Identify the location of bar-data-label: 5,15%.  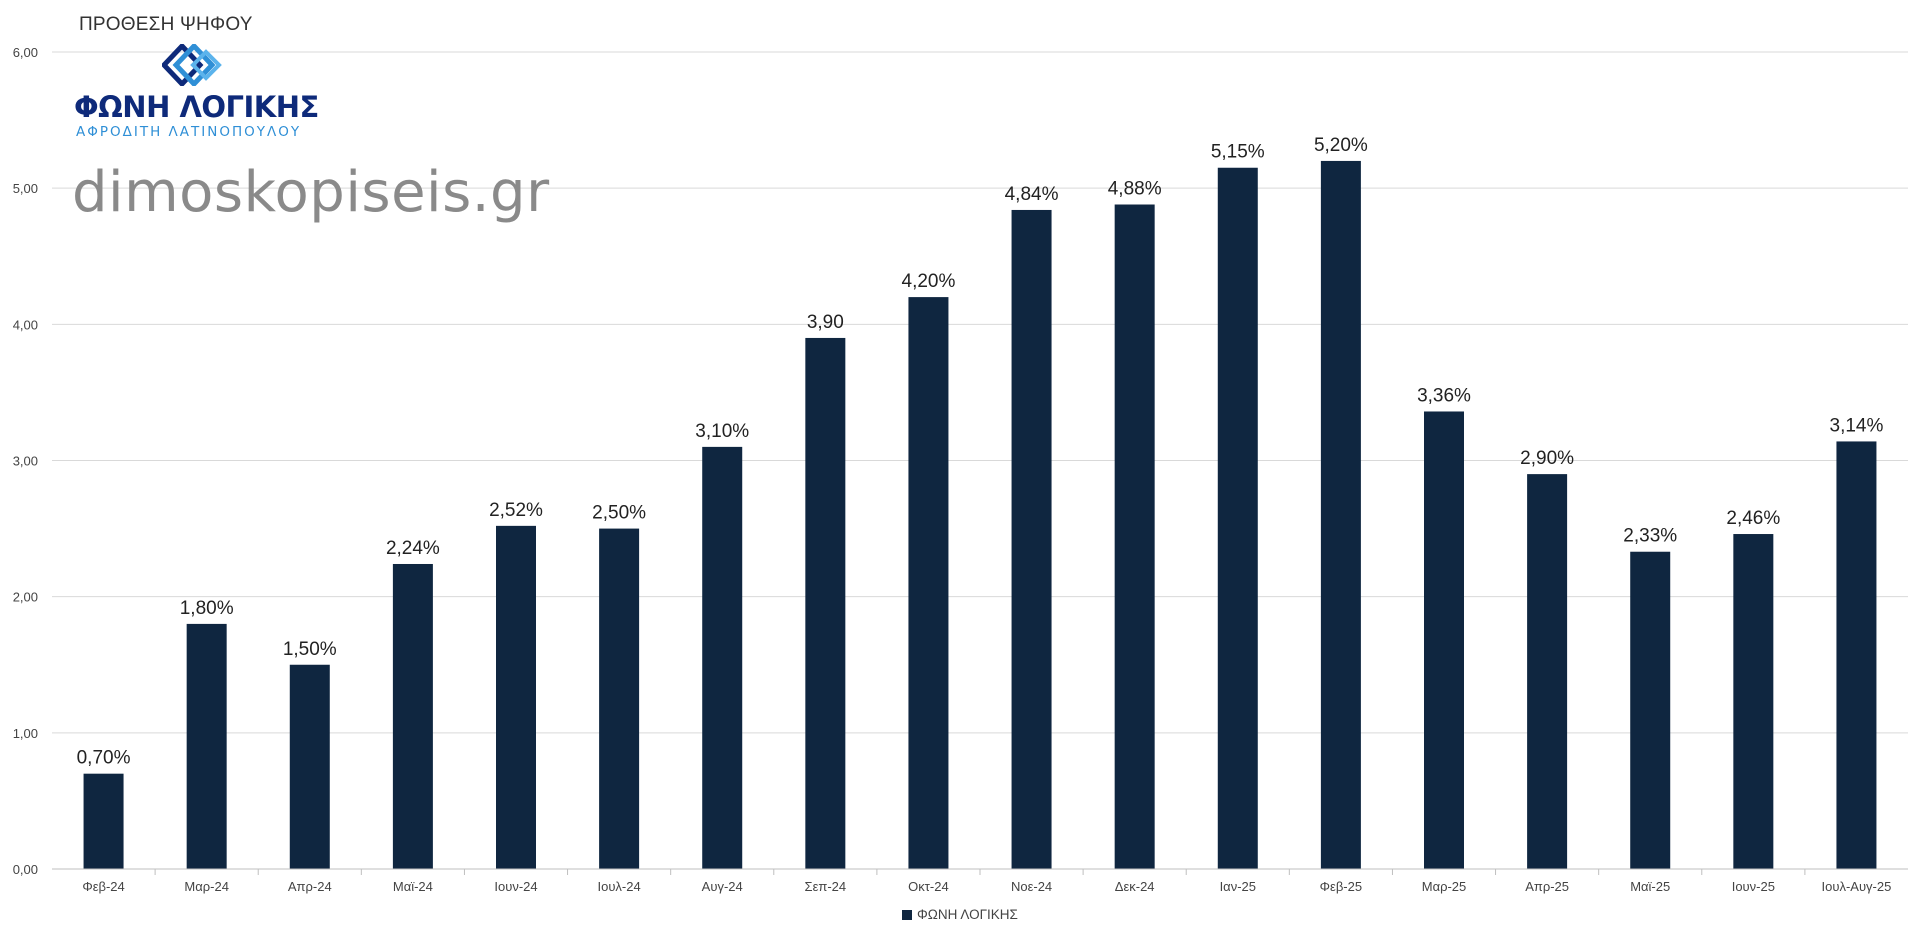
(1238, 152).